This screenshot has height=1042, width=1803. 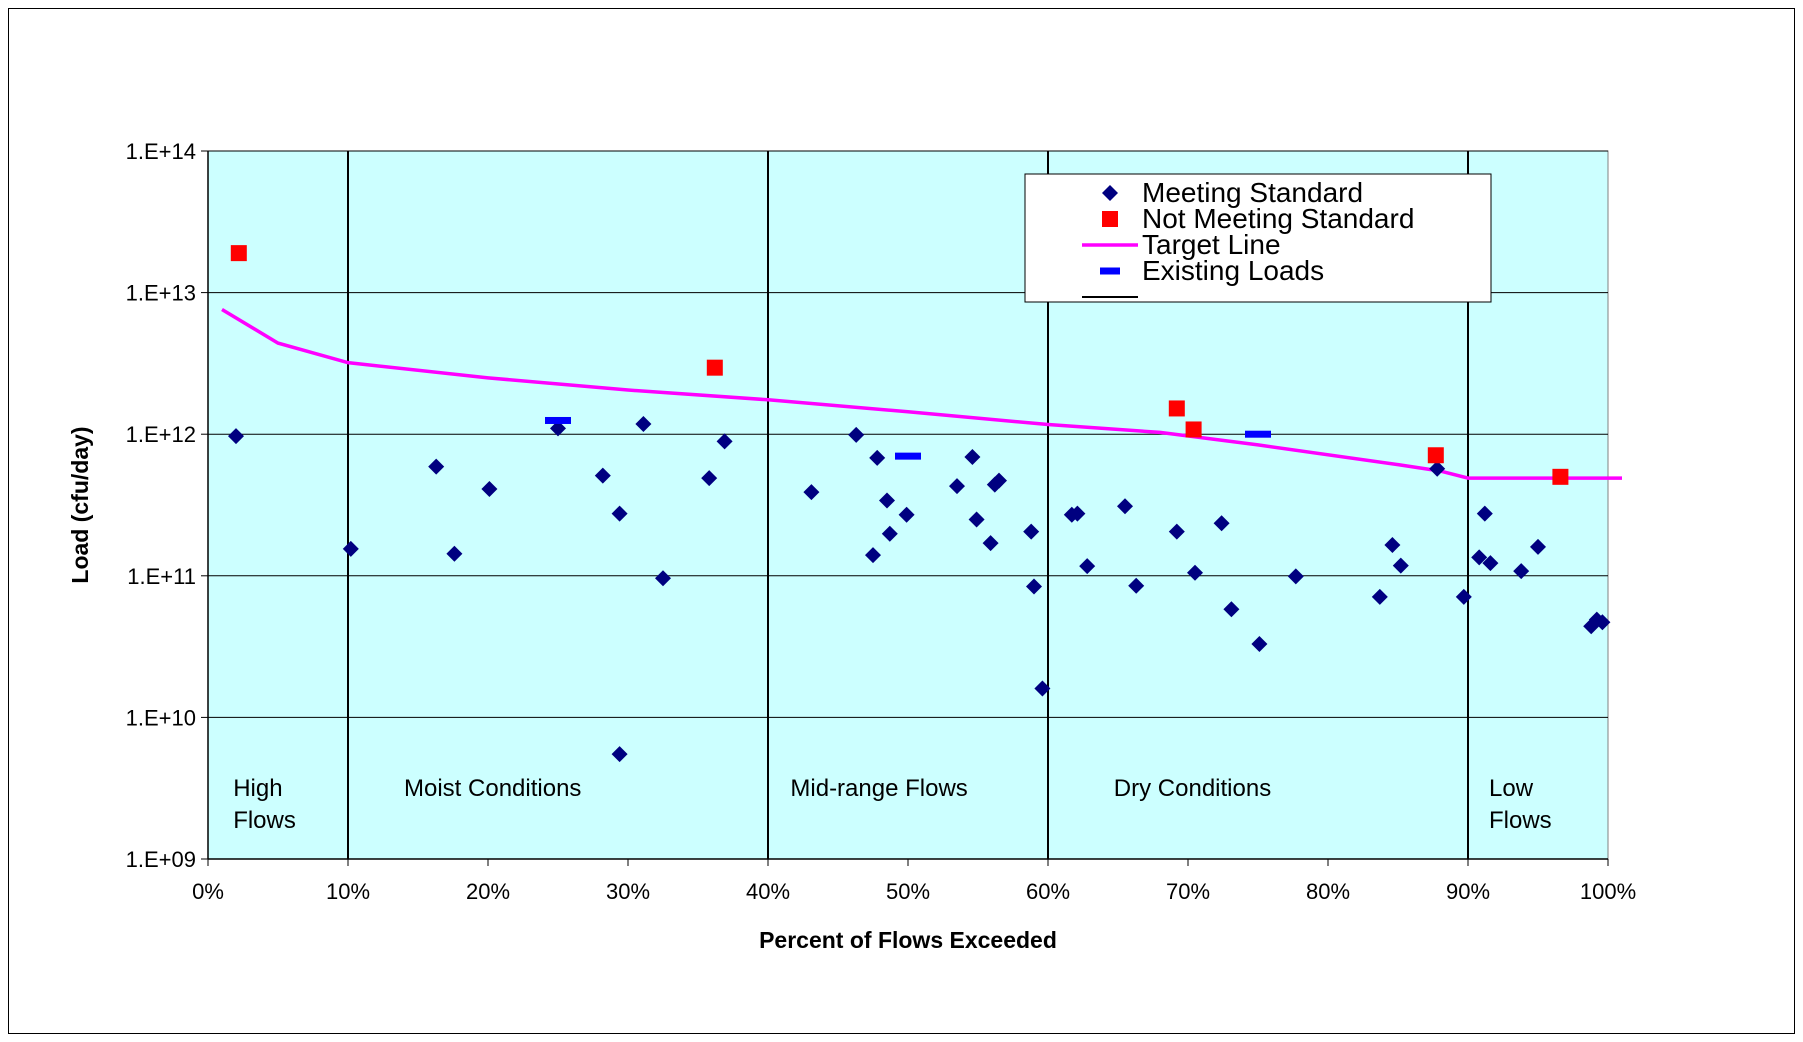 I want to click on x-tick-label: 70%, so click(x=1188, y=891).